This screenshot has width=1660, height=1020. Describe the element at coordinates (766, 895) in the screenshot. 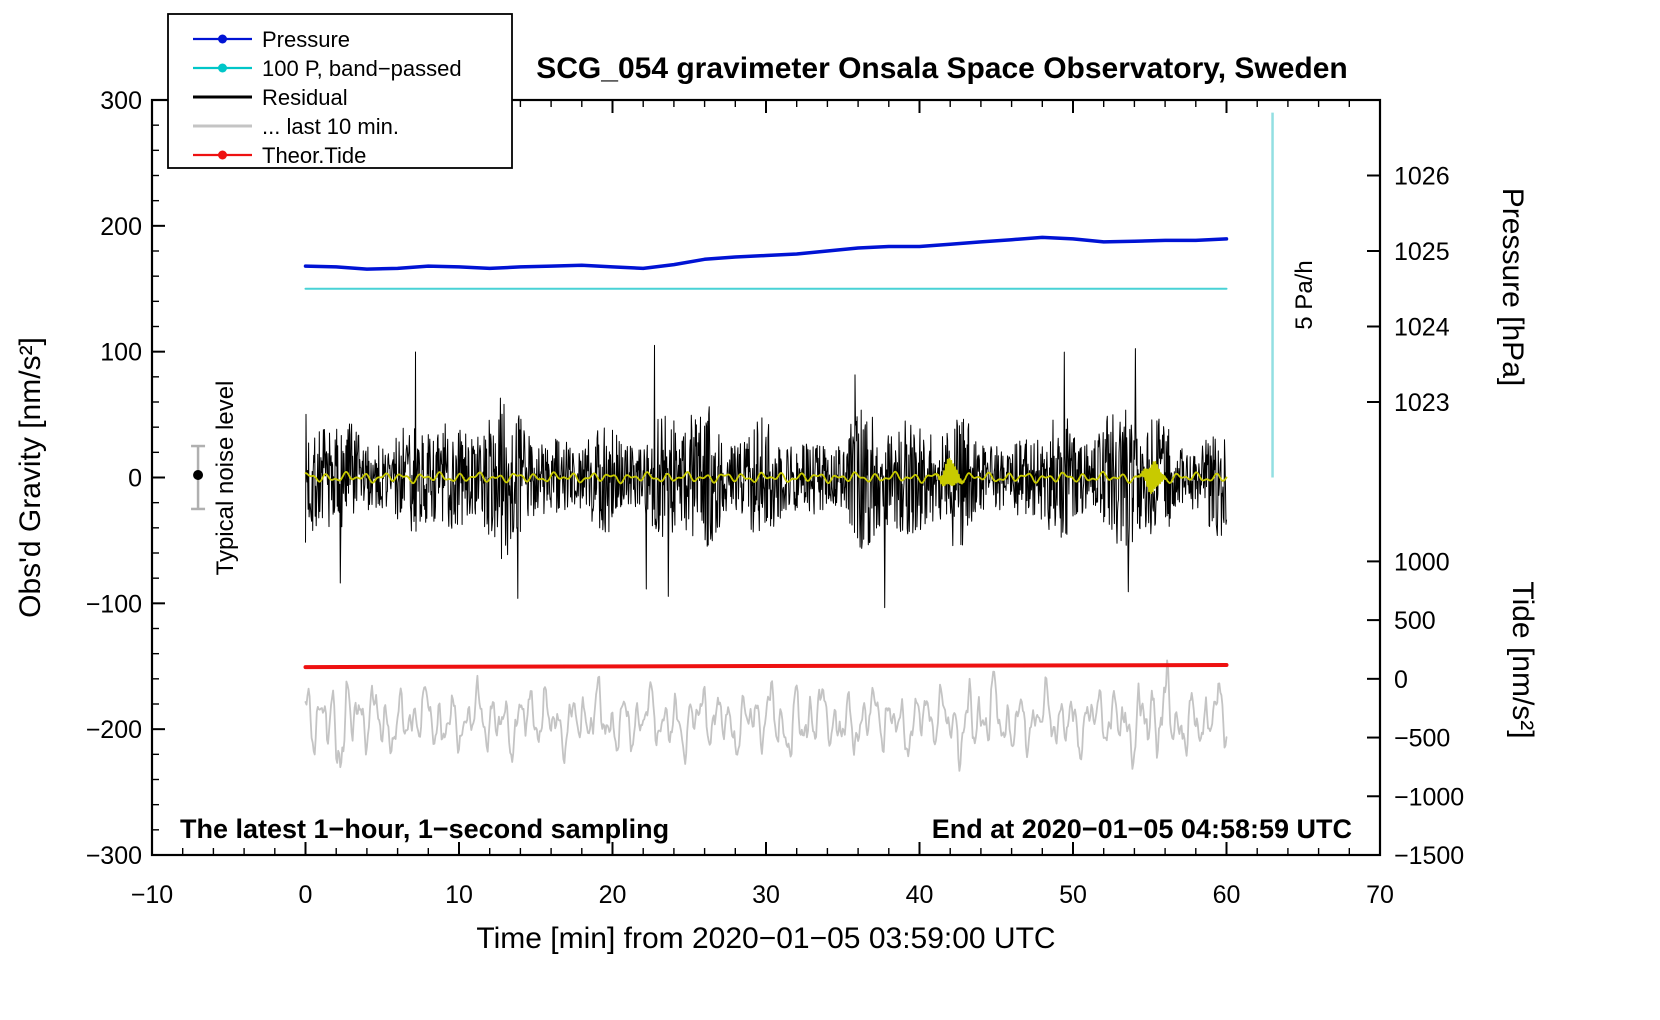

I see `x-tick-label: 30` at that location.